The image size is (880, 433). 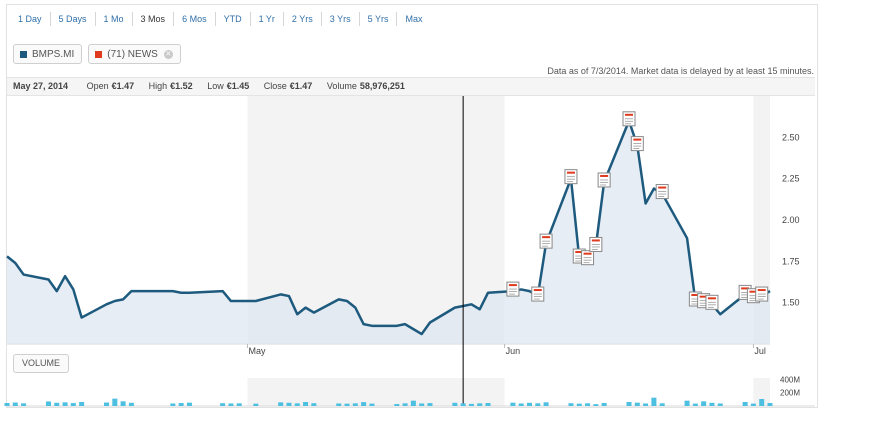 I want to click on open-value: €1.47, so click(x=123, y=86).